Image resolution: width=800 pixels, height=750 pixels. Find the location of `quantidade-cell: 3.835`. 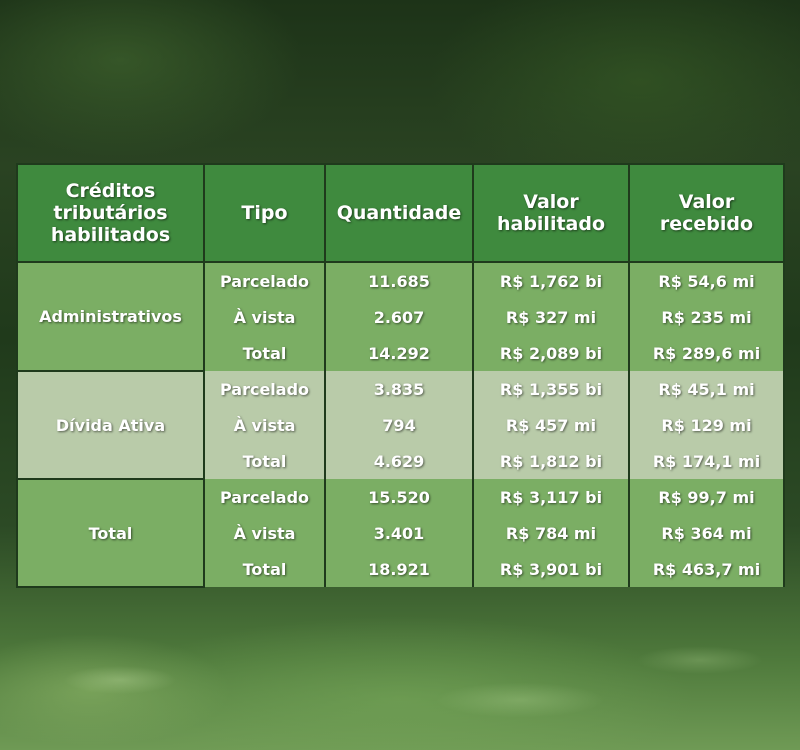

quantidade-cell: 3.835 is located at coordinates (399, 389).